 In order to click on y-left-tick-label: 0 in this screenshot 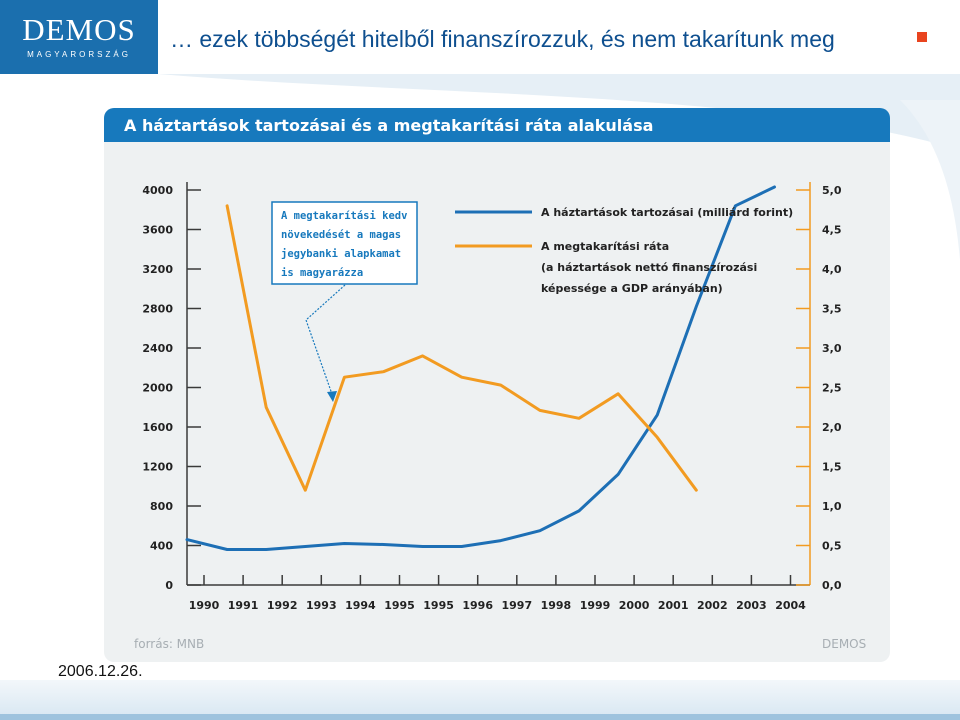, I will do `click(169, 585)`.